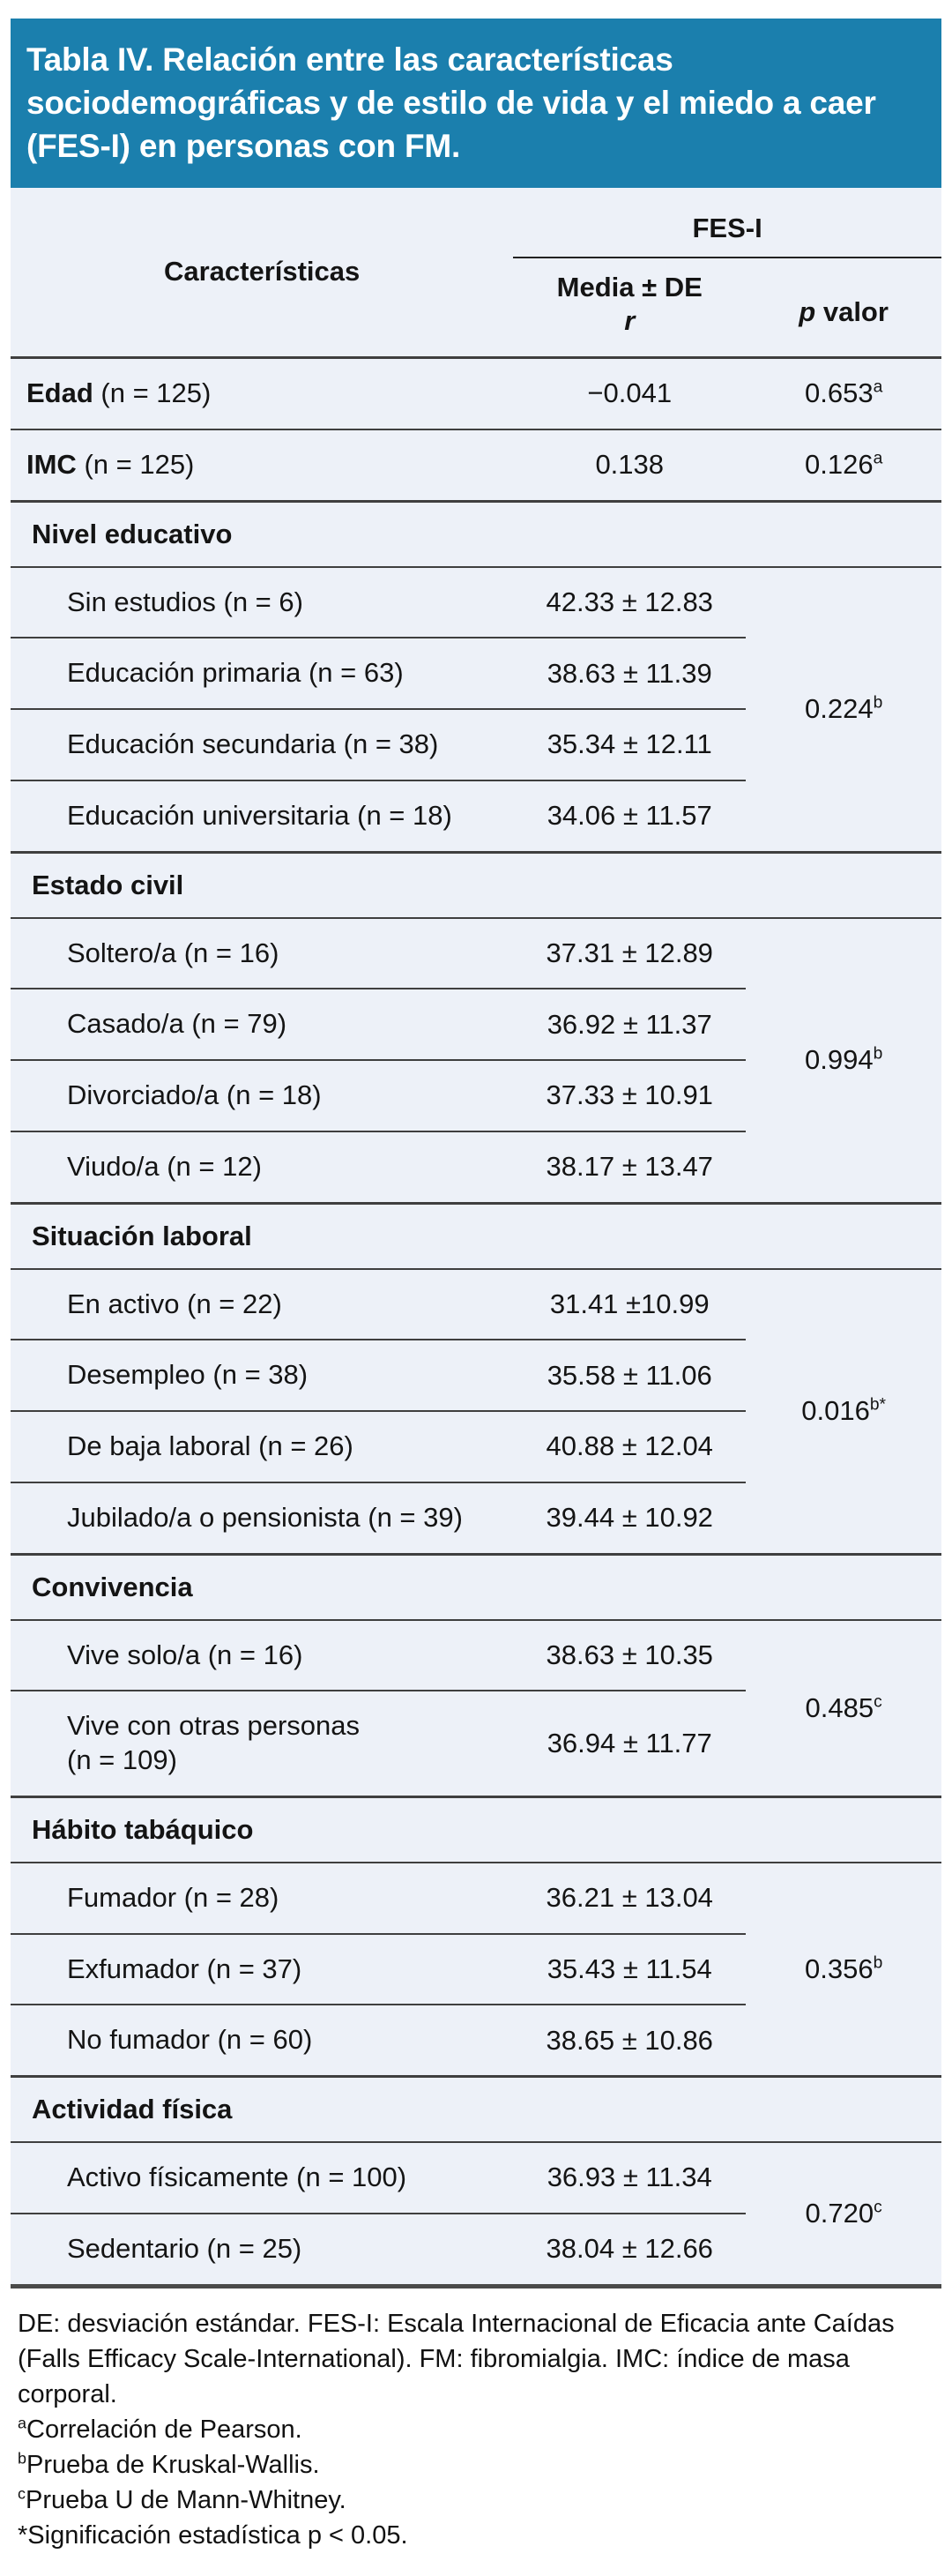 The width and height of the screenshot is (952, 2576). What do you see at coordinates (630, 1304) in the screenshot?
I see `mean-cell: 31.41 ±10.99` at bounding box center [630, 1304].